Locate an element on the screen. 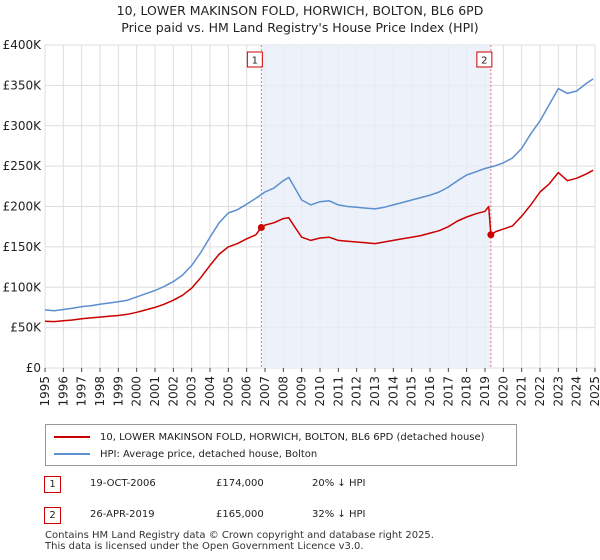  x-tick-label: 2016 is located at coordinates (430, 391).